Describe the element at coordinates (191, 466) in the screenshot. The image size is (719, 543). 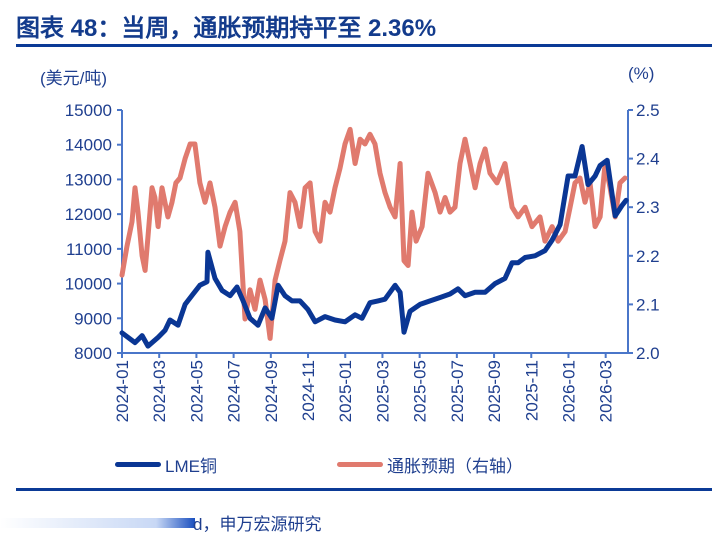
I see `legend-label-copper: LME铜` at that location.